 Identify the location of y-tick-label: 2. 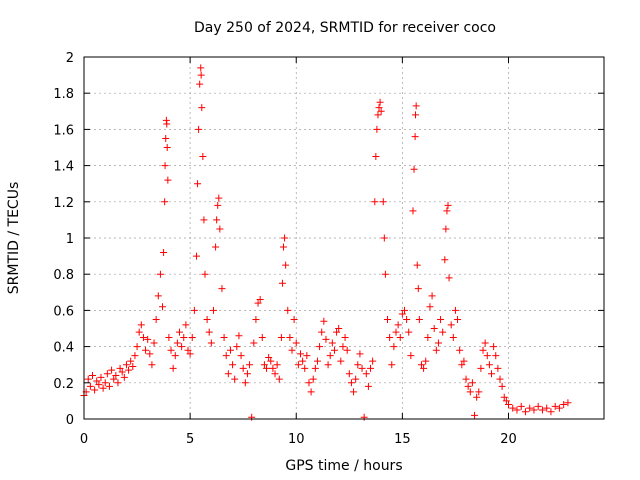
(70, 58).